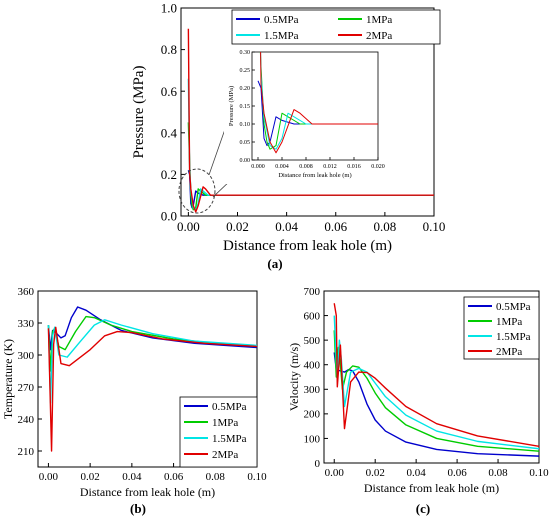  What do you see at coordinates (378, 167) in the screenshot?
I see `inset-x-tick-label: 0.020` at bounding box center [378, 167].